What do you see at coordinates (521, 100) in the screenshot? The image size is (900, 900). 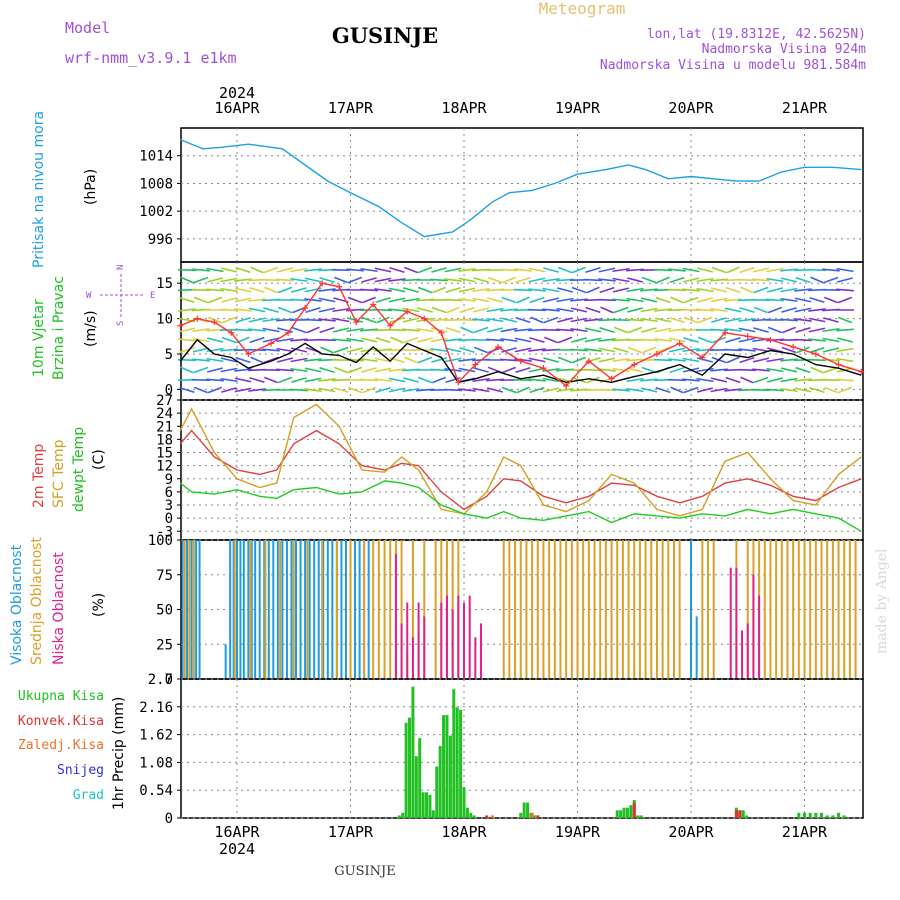 I see `x-axis-top: 16APR 17APR 18APR 19APR 20APR 21APR 2024` at bounding box center [521, 100].